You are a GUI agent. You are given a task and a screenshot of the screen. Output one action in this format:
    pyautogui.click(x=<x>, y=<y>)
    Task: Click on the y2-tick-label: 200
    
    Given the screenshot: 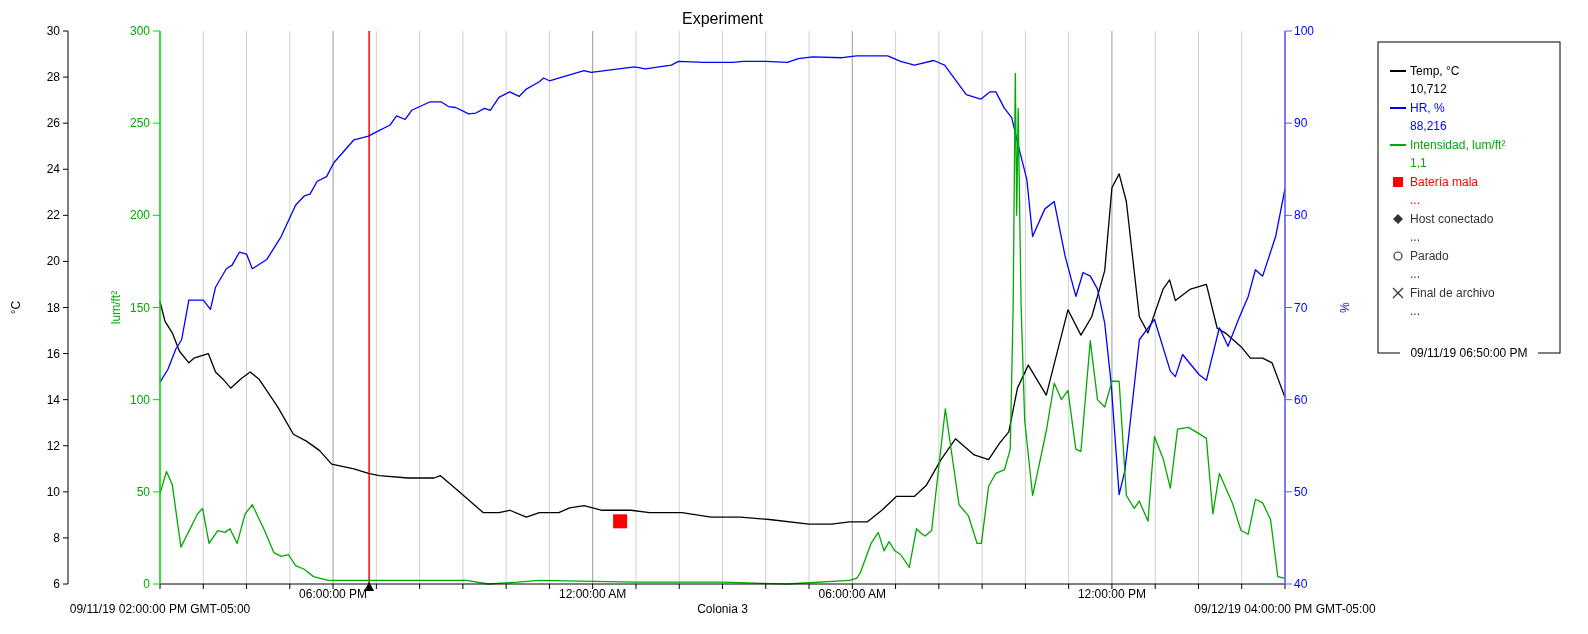 What is the action you would take?
    pyautogui.click(x=140, y=215)
    